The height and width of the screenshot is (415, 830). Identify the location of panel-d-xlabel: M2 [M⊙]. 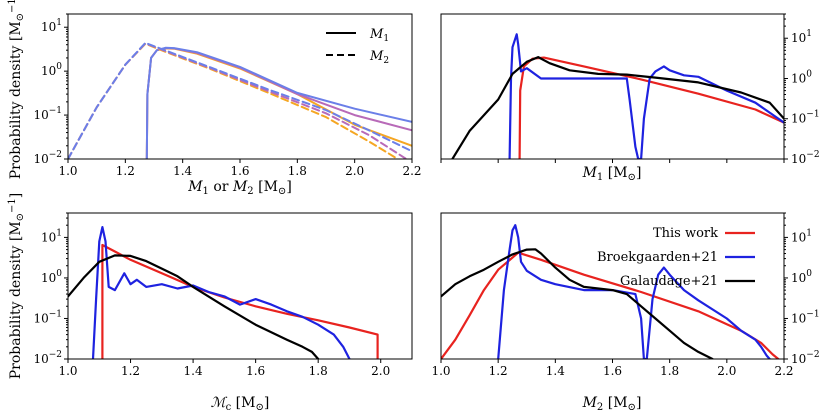
(612, 404).